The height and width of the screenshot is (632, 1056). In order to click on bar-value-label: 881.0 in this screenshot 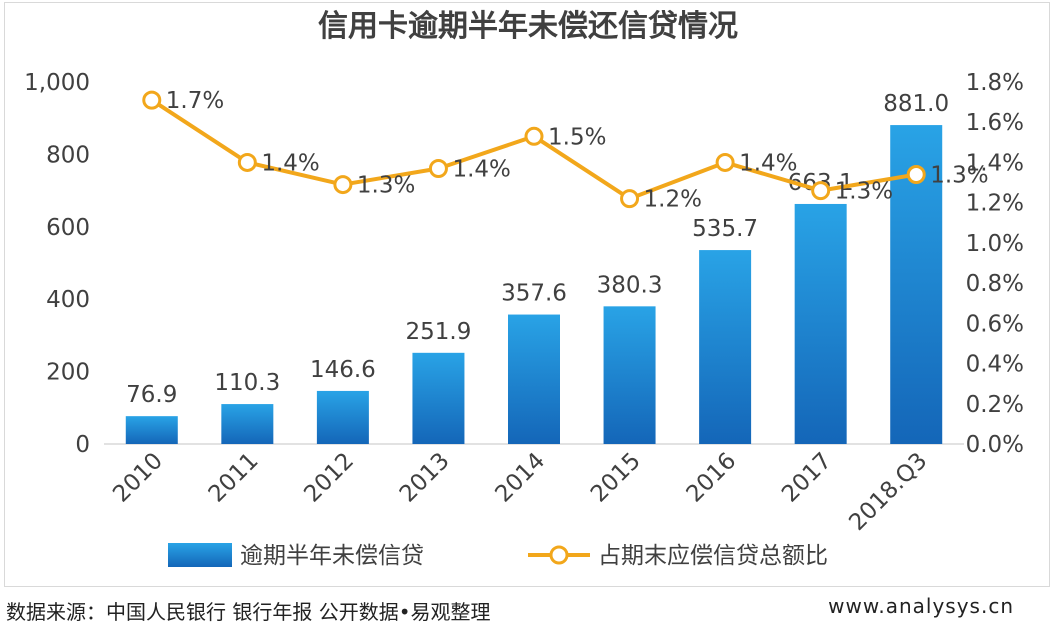, I will do `click(916, 104)`.